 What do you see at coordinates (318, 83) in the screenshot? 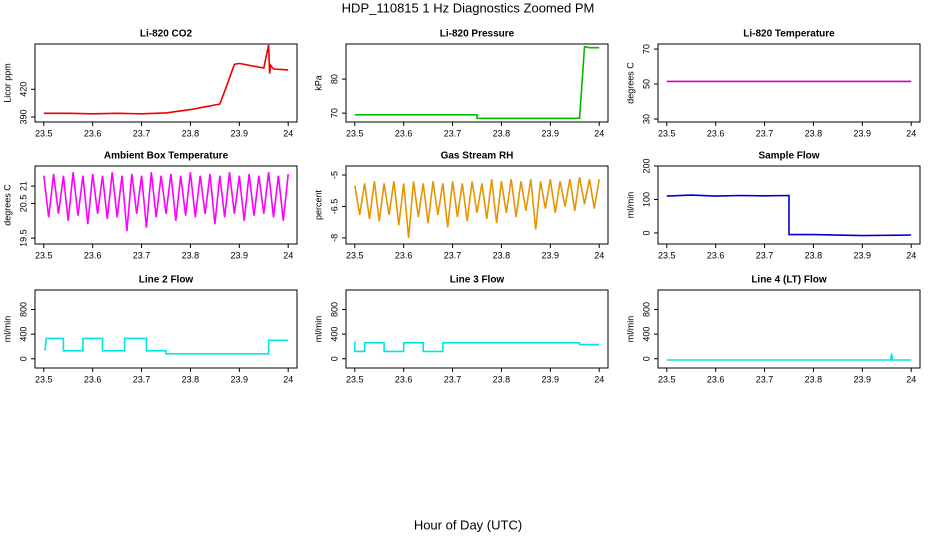
I see `y-axis-label: kPa` at bounding box center [318, 83].